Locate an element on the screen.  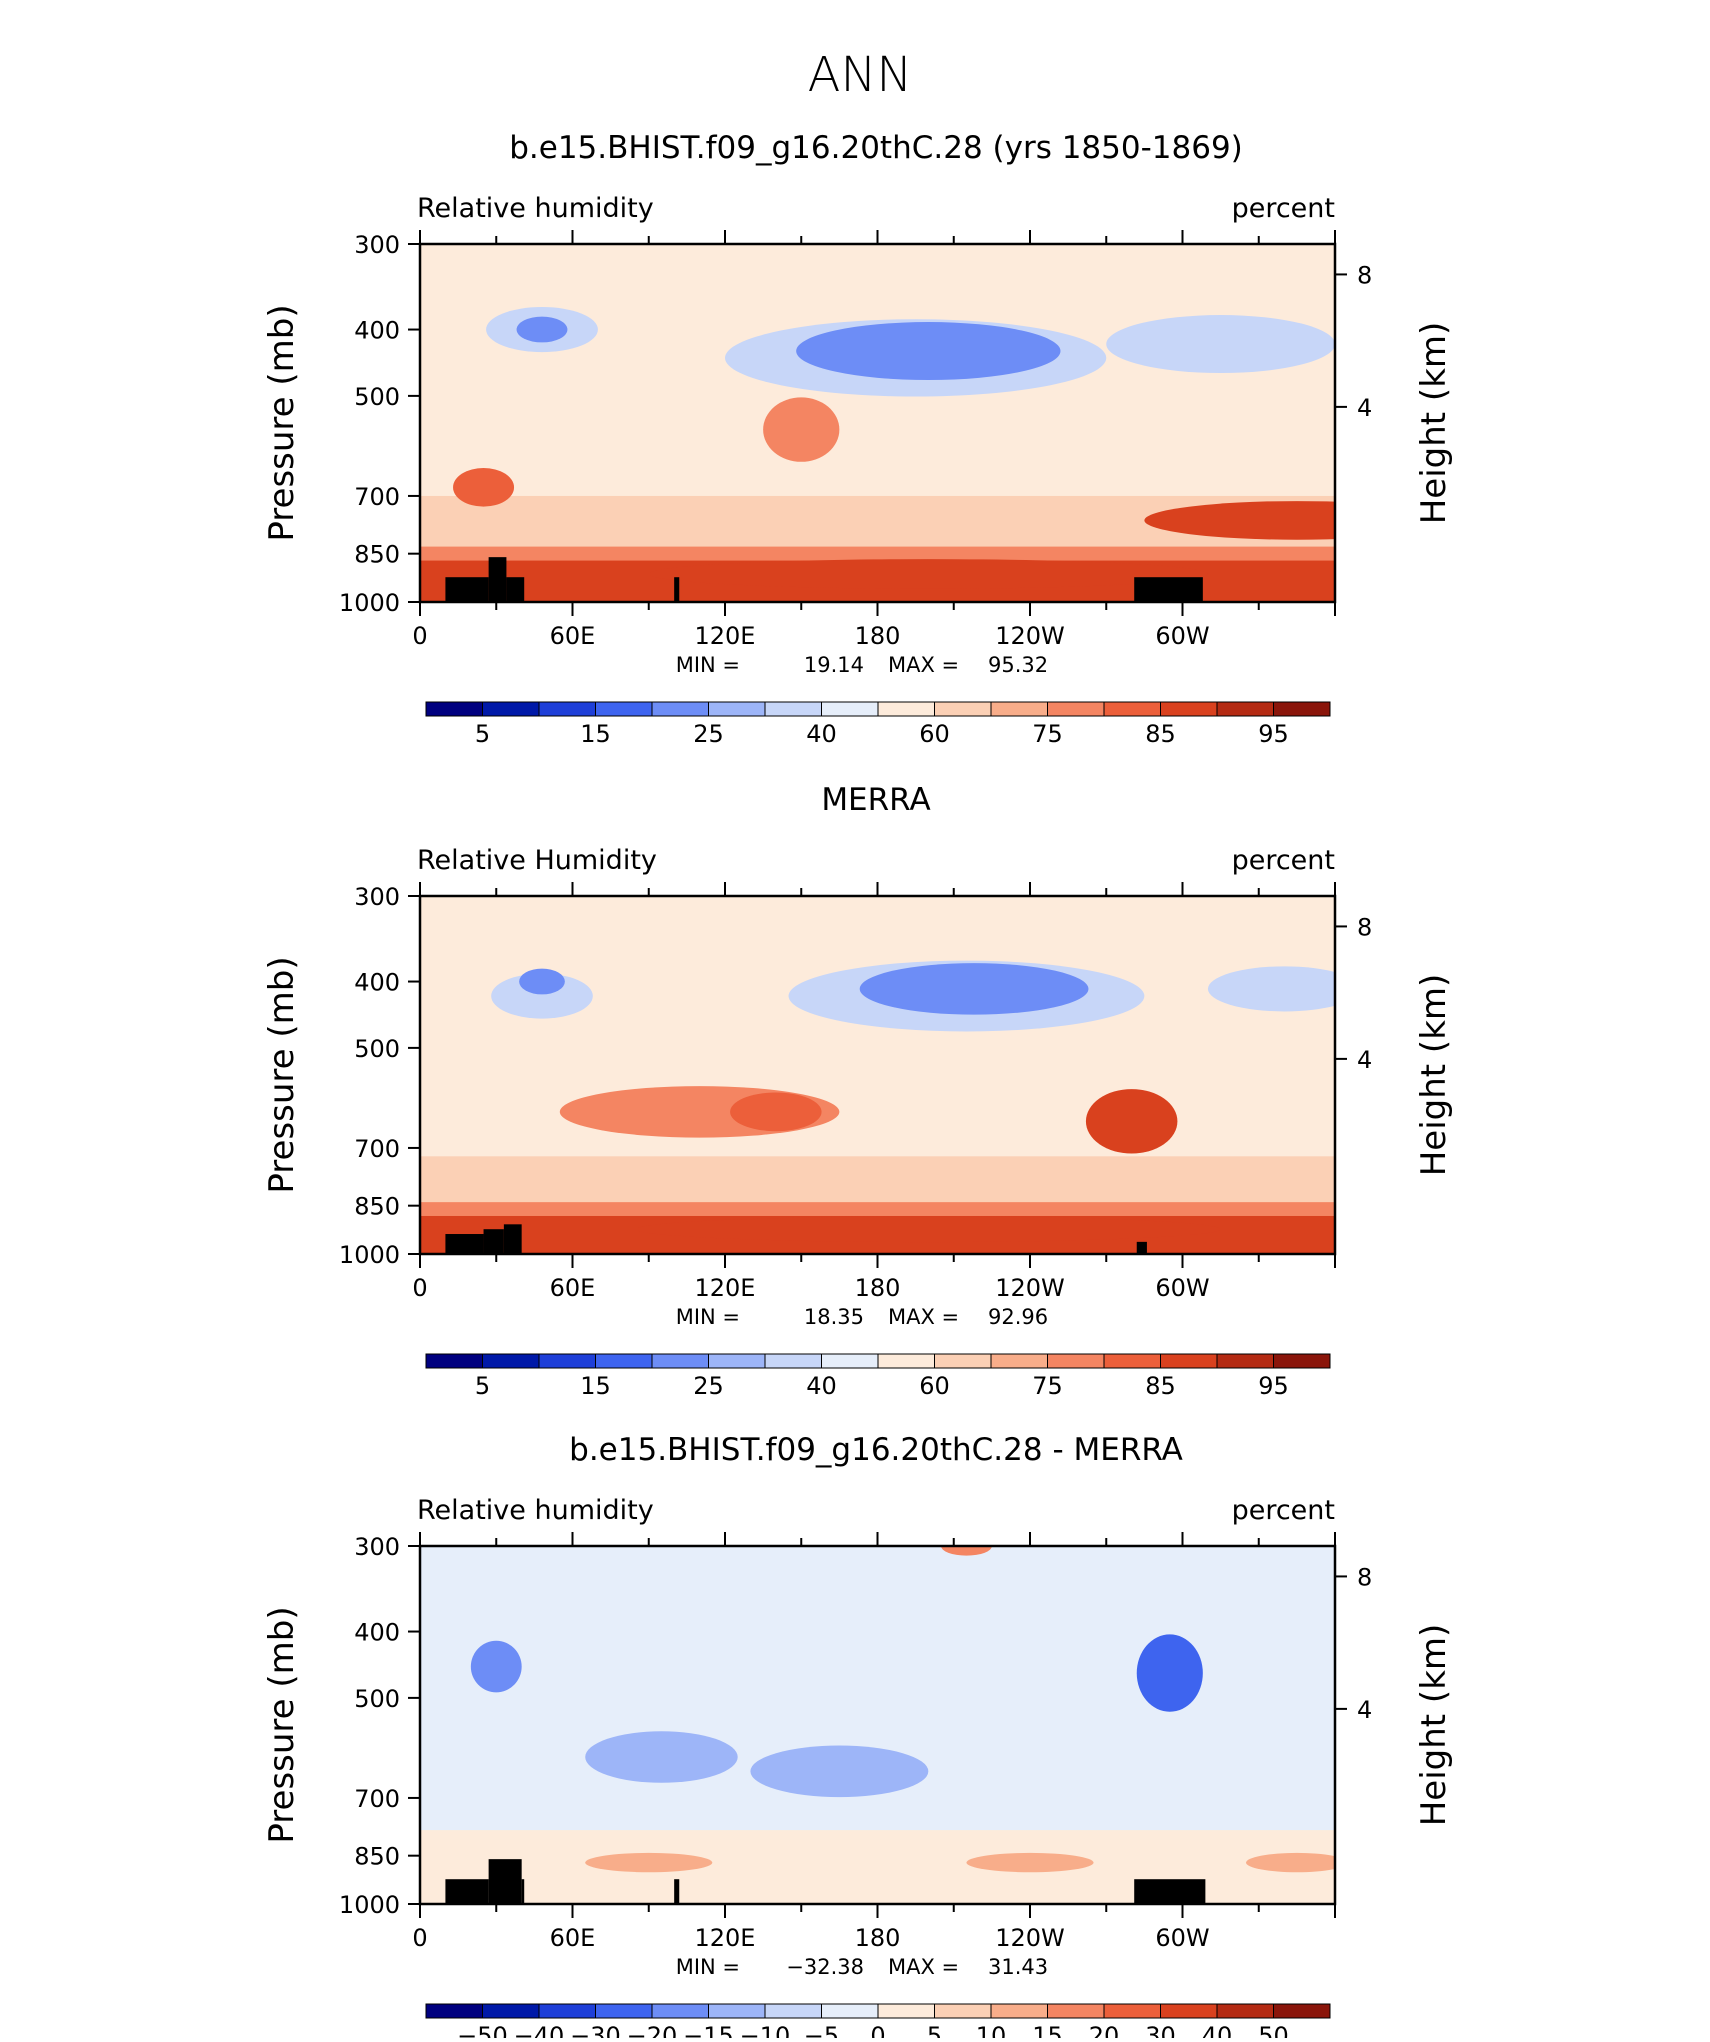
stats-min-value: −32.38 is located at coordinates (825, 1967).